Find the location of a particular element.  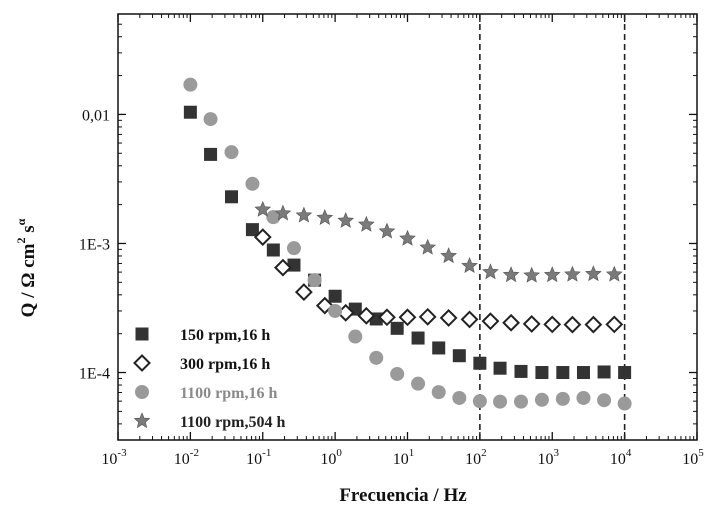

y-tick-label: 1E-3 is located at coordinates (94, 244).